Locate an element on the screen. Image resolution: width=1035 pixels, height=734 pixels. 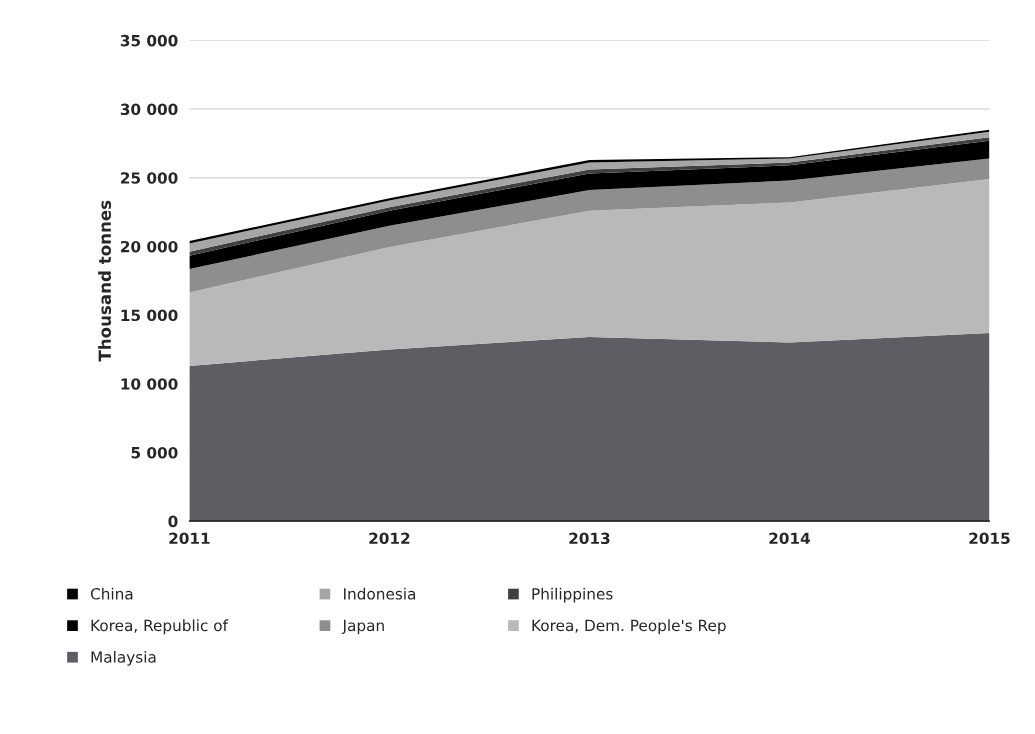
x-tick-label: 2013 is located at coordinates (589, 538).